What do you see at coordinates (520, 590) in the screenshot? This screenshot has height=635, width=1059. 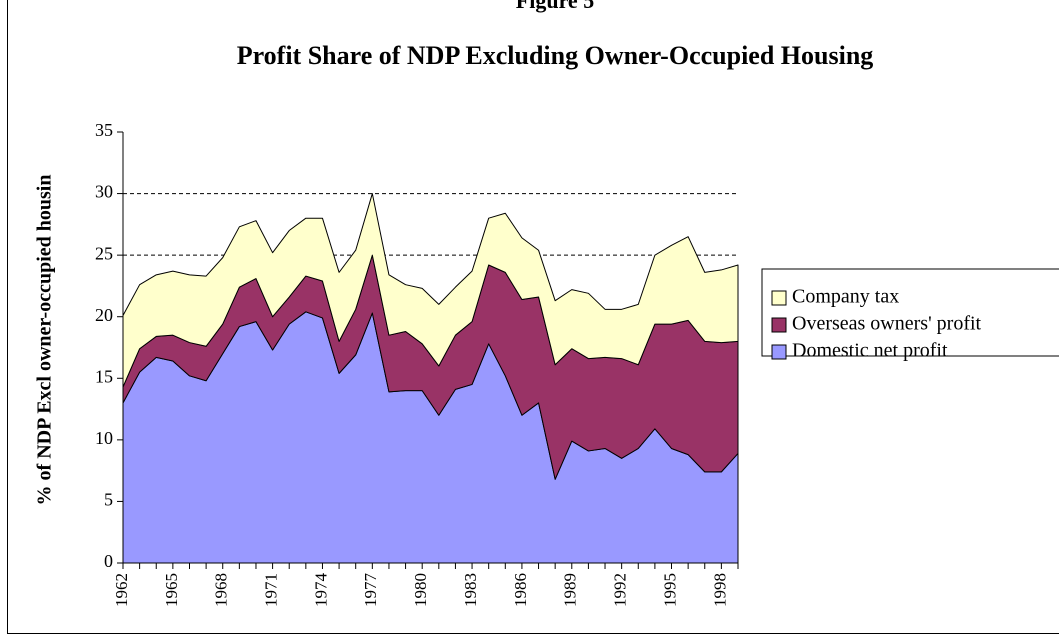 I see `x-tick-label: 1986` at bounding box center [520, 590].